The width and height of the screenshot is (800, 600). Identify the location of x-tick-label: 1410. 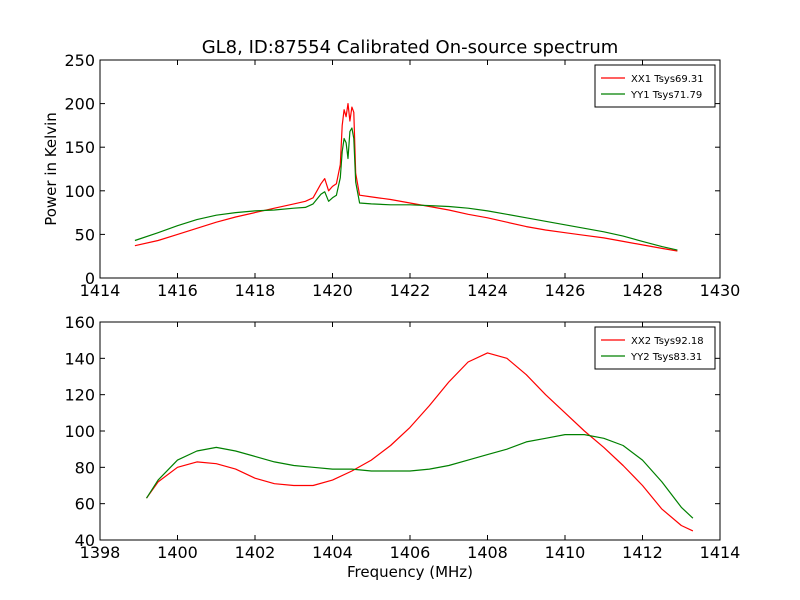
(565, 552).